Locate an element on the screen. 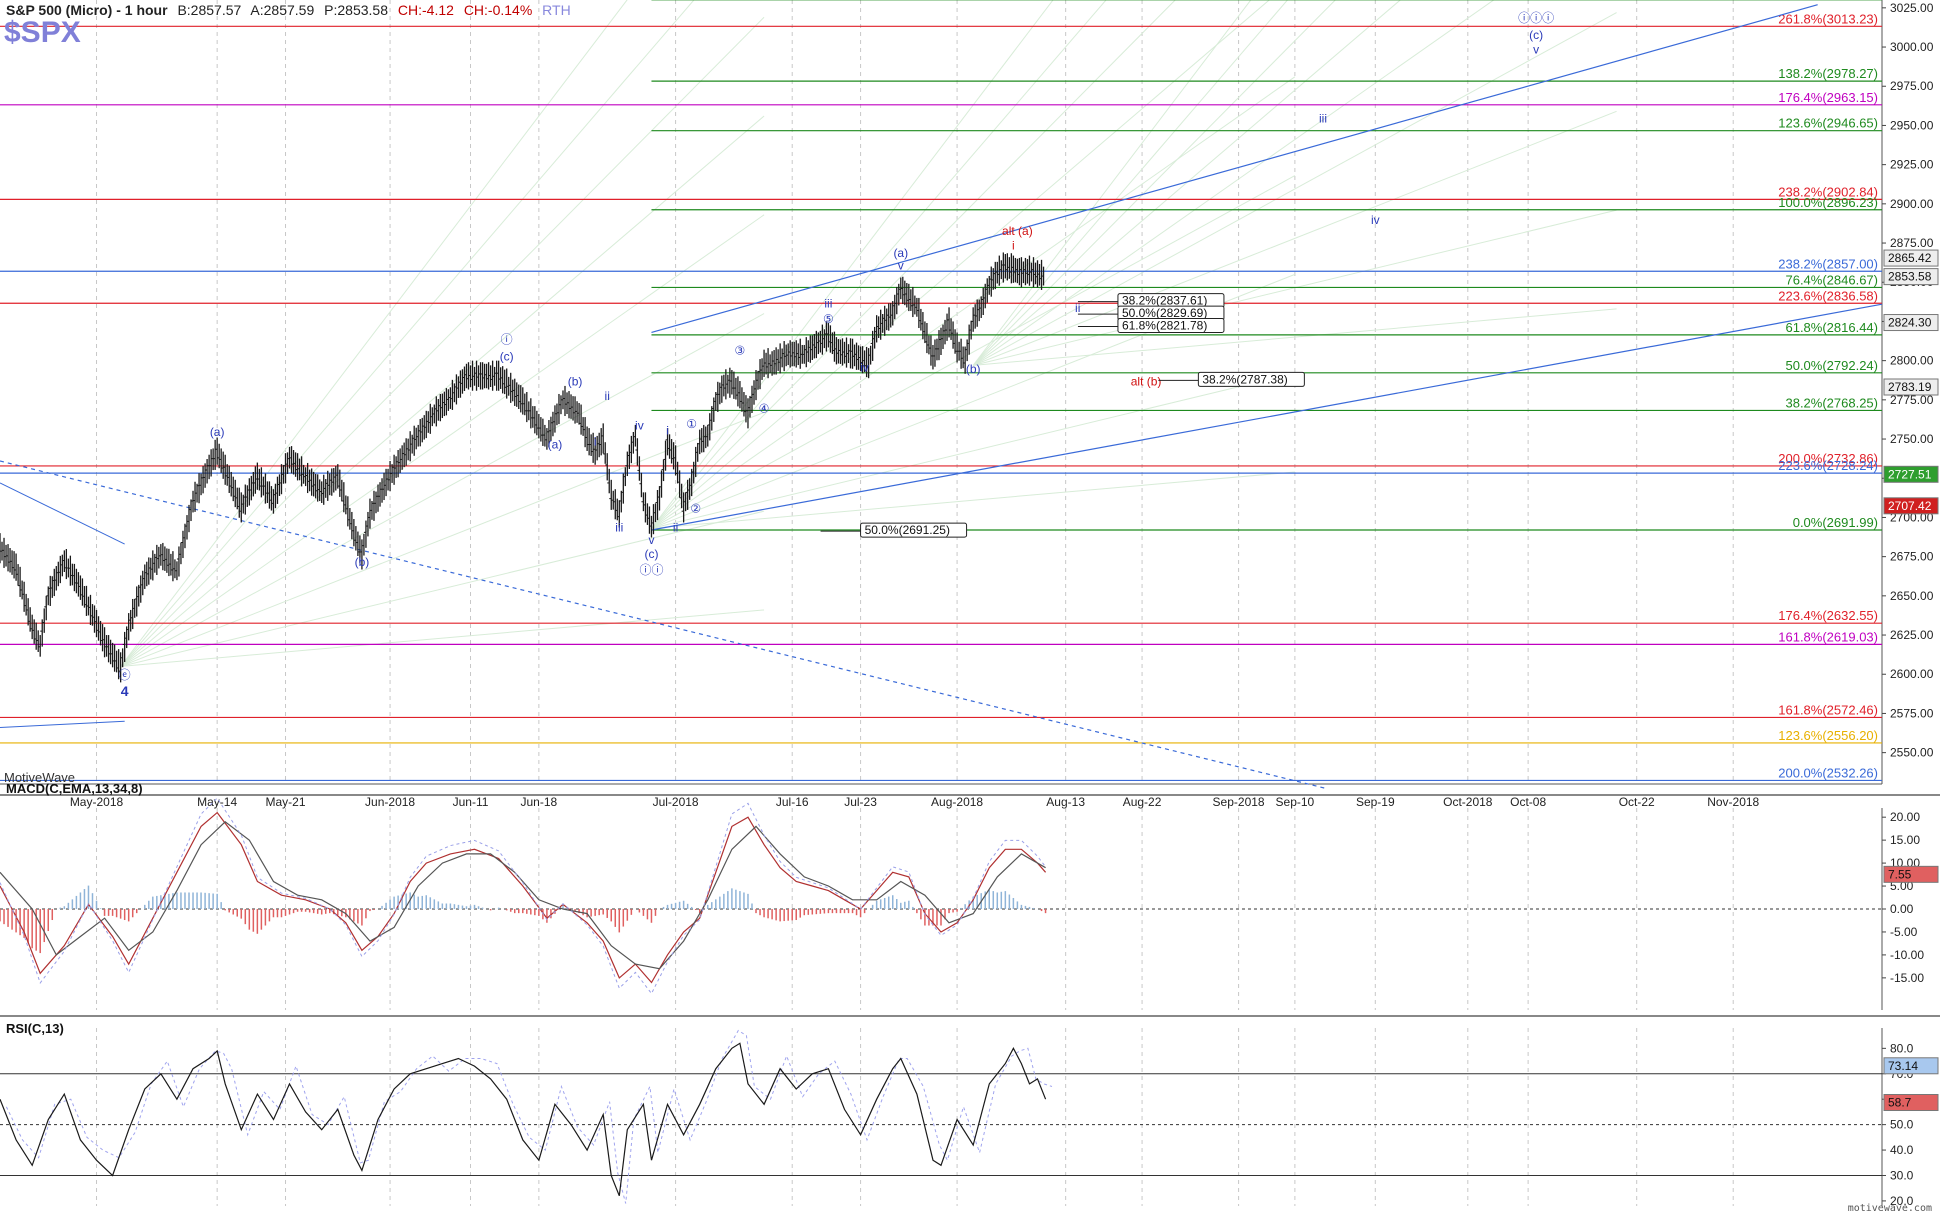 Image resolution: width=1940 pixels, height=1216 pixels. x-tick-label: Nov-2018 is located at coordinates (1733, 802).